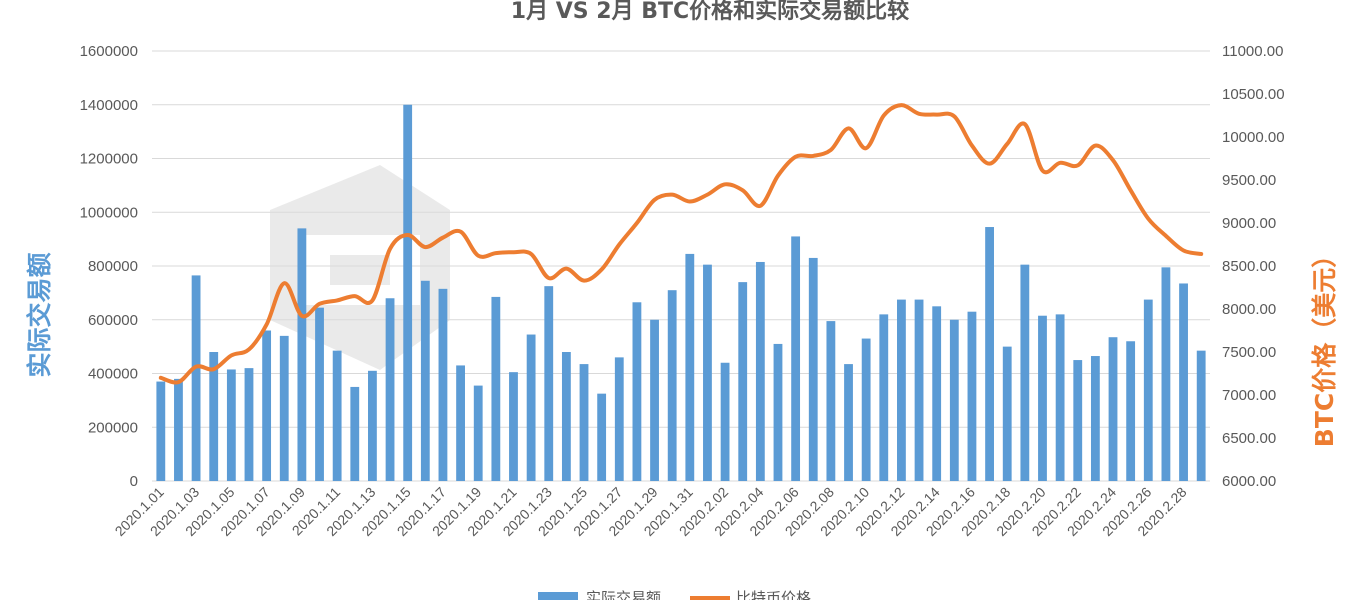  What do you see at coordinates (884, 397) in the screenshot?
I see `bar-2020.2.11` at bounding box center [884, 397].